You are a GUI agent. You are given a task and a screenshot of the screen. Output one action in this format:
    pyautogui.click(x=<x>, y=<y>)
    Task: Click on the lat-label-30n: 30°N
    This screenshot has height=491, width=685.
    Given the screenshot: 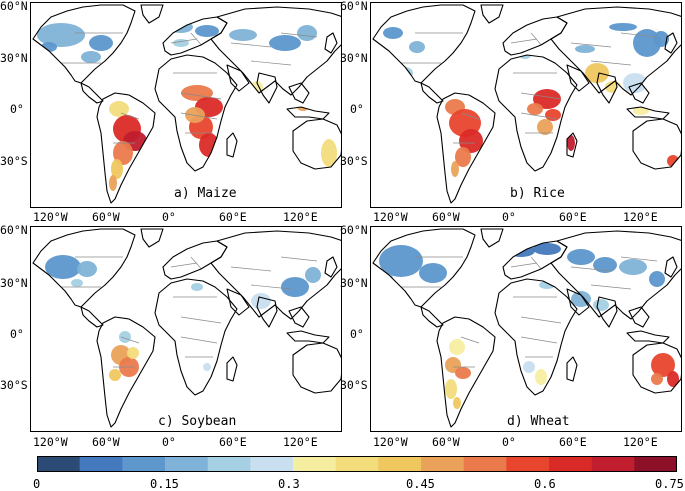 What is the action you would take?
    pyautogui.click(x=354, y=283)
    